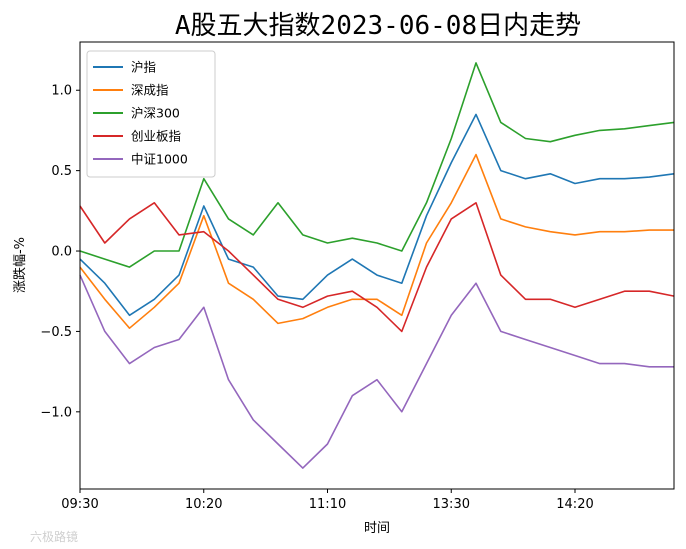 This screenshot has height=549, width=686. Describe the element at coordinates (156, 136) in the screenshot. I see `legend-label-3: 创业板指` at that location.